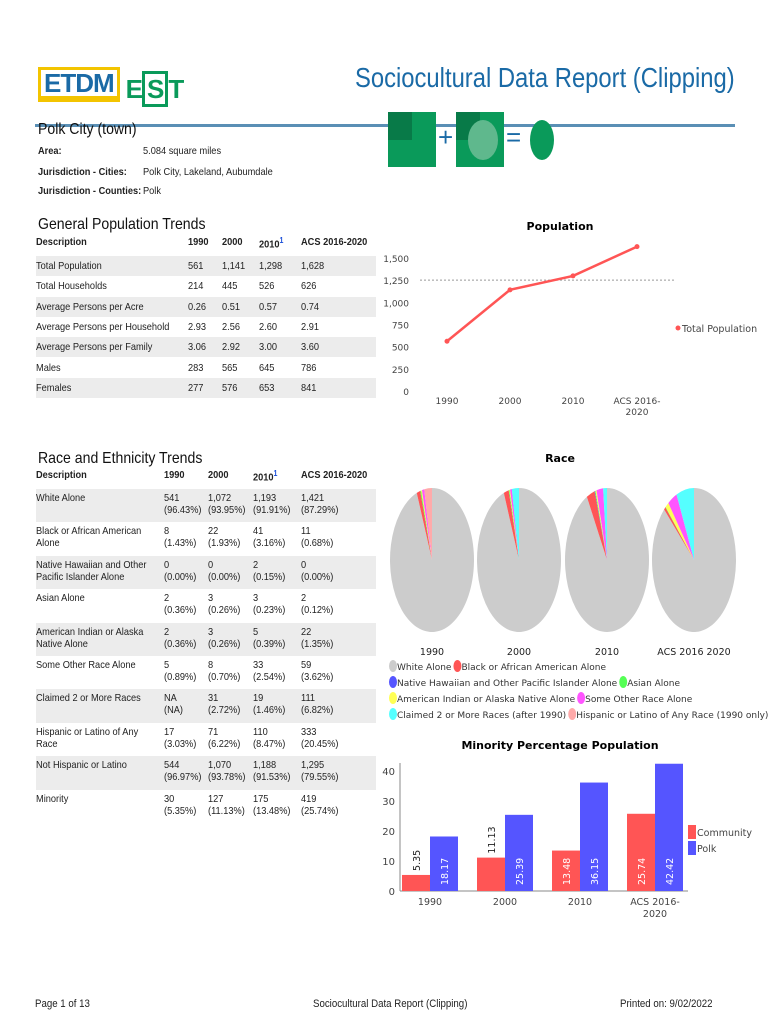 The height and width of the screenshot is (1024, 770). What do you see at coordinates (196, 306) in the screenshot?
I see `table-cell: 0.26` at bounding box center [196, 306].